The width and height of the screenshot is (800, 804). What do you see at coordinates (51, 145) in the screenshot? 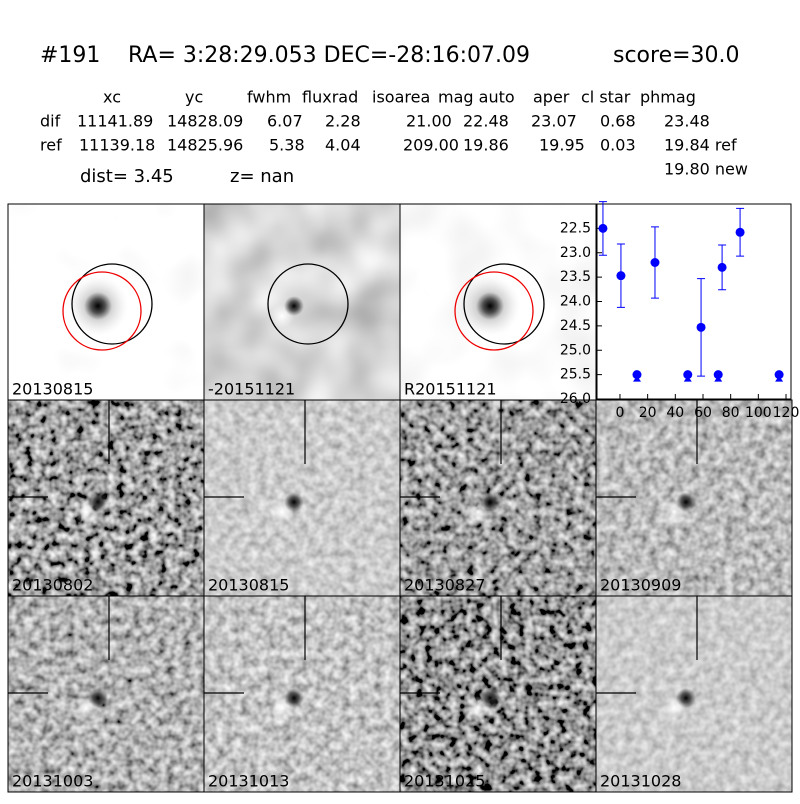
I see `table-cell: ref` at bounding box center [51, 145].